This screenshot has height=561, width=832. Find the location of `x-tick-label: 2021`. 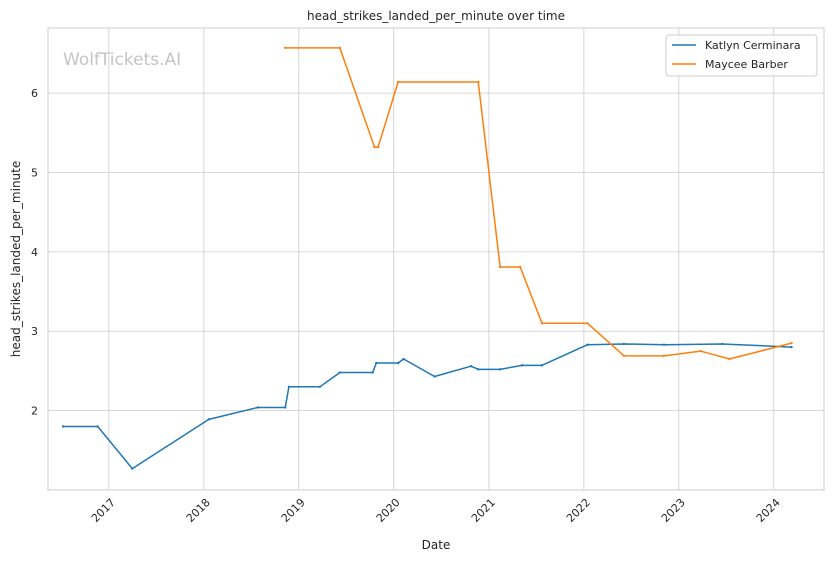

x-tick-label: 2021 is located at coordinates (483, 510).